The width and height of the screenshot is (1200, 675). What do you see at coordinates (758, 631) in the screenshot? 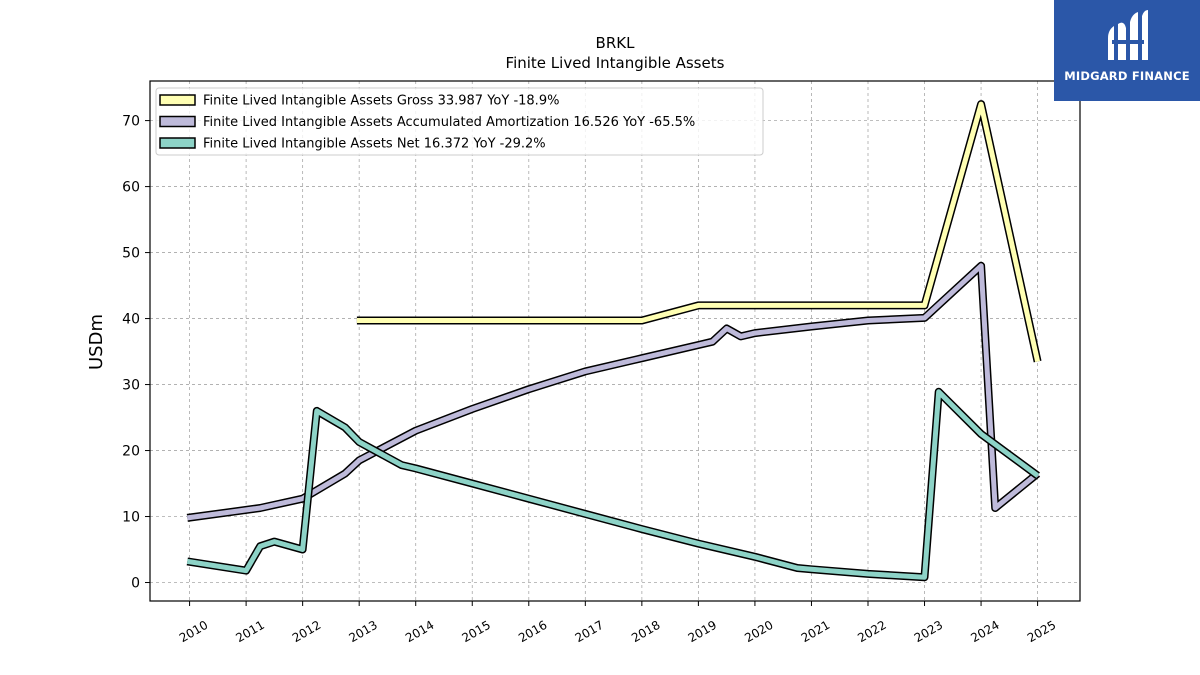
I see `x-tick-label: 2020` at bounding box center [758, 631].